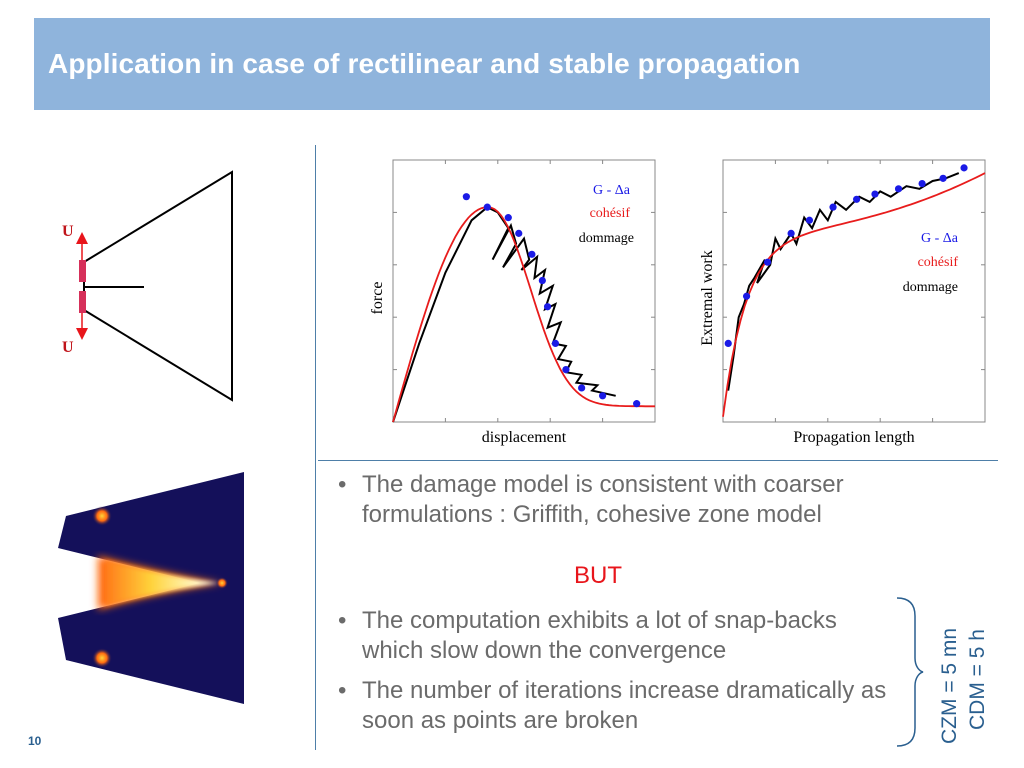  I want to click on label-u-top: U, so click(68, 231).